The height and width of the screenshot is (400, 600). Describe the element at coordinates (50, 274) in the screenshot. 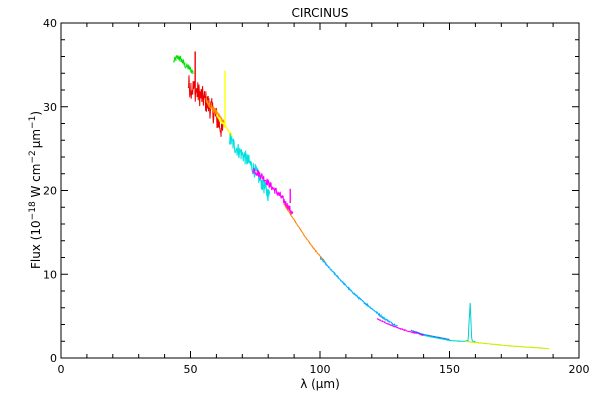

I see `y-tick-label: 10` at that location.